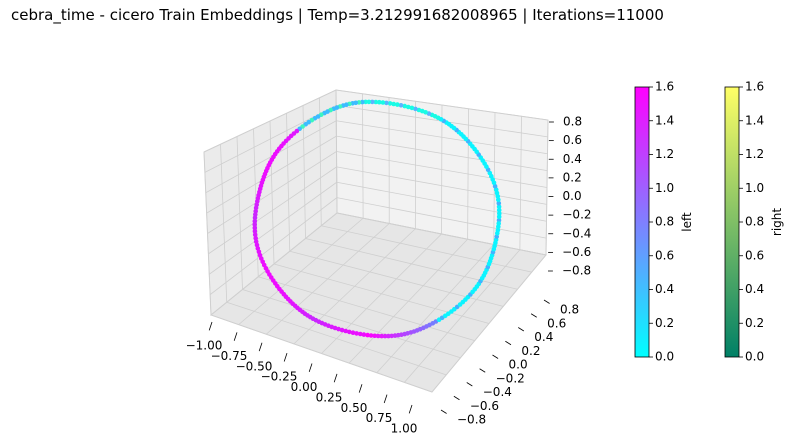 Image resolution: width=800 pixels, height=435 pixels. I want to click on z-tick-label: 0.0, so click(572, 196).